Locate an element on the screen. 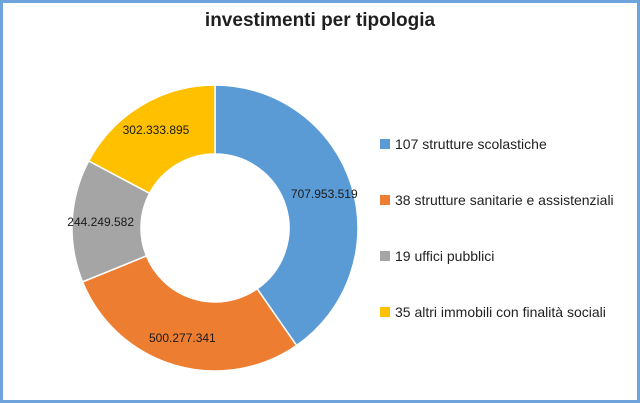 The width and height of the screenshot is (640, 403). legend-label: 19 uffici pubblici is located at coordinates (445, 256).